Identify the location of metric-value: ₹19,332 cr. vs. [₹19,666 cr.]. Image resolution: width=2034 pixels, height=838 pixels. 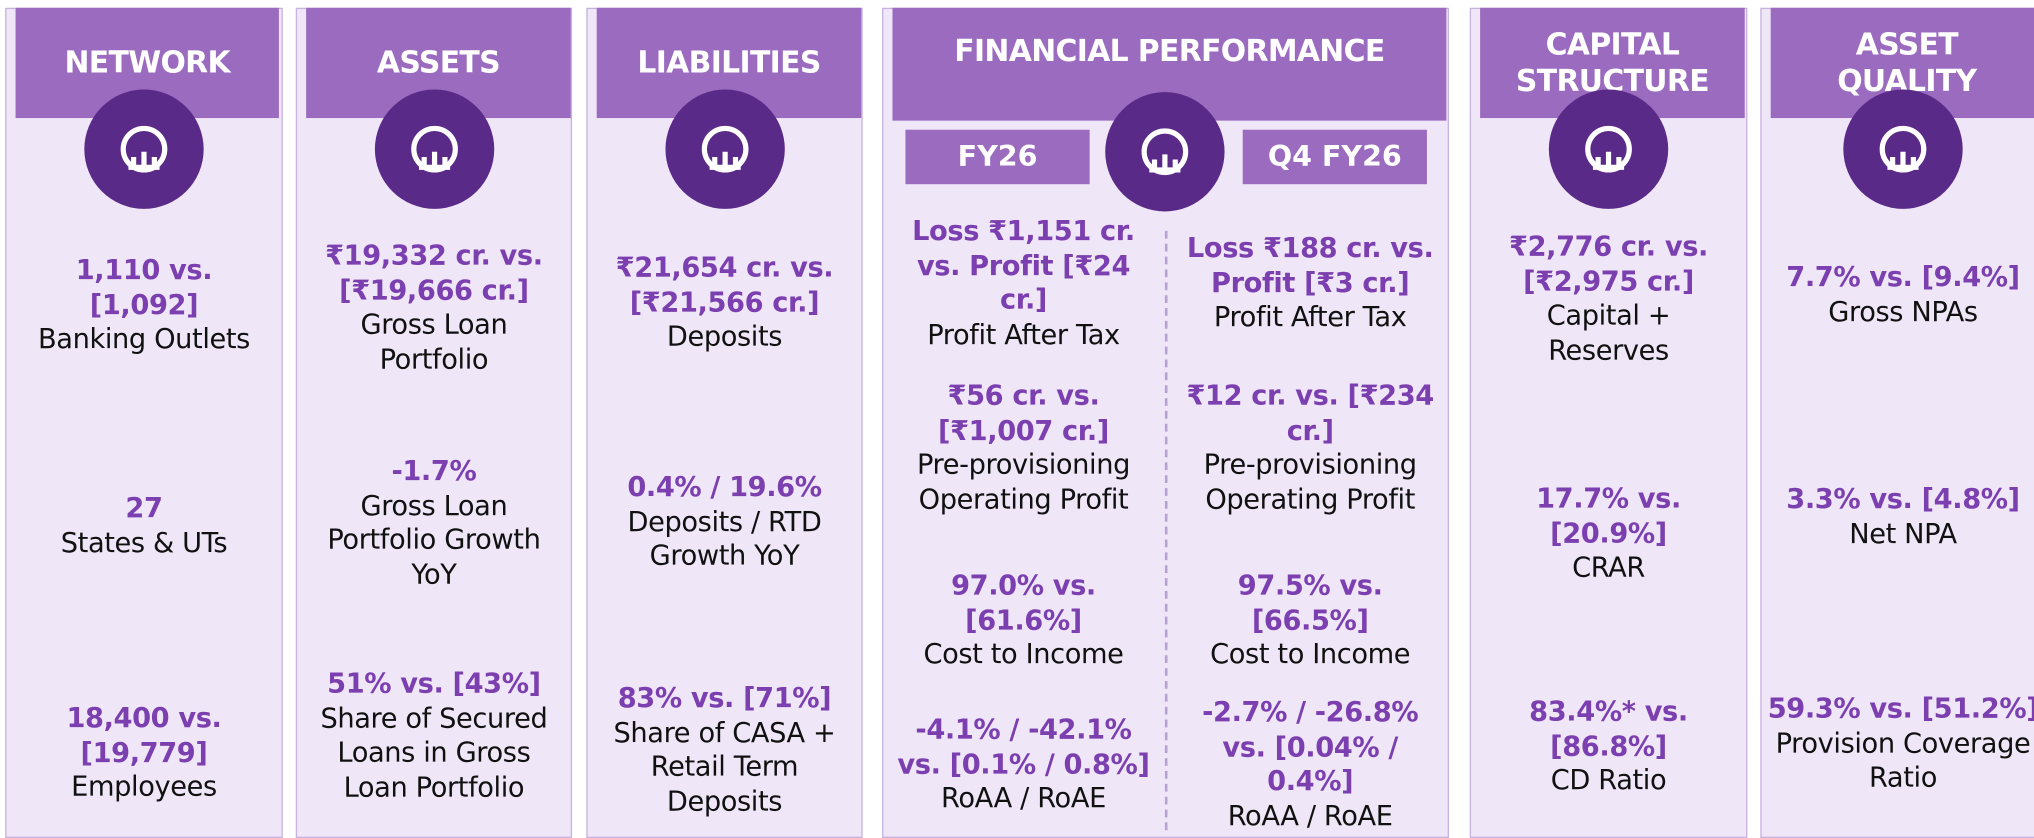
(434, 272).